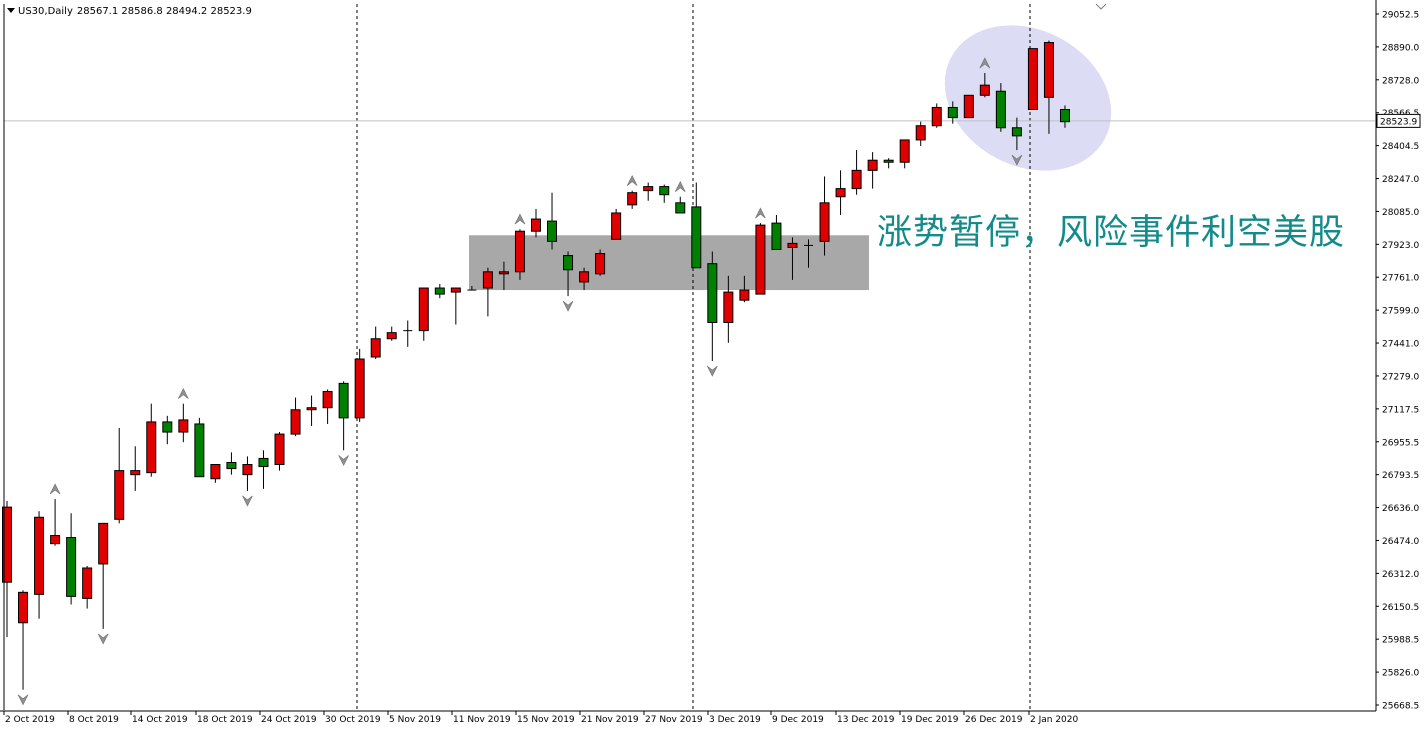  Describe the element at coordinates (1400, 509) in the screenshot. I see `price-axis-label: 26636.0` at that location.